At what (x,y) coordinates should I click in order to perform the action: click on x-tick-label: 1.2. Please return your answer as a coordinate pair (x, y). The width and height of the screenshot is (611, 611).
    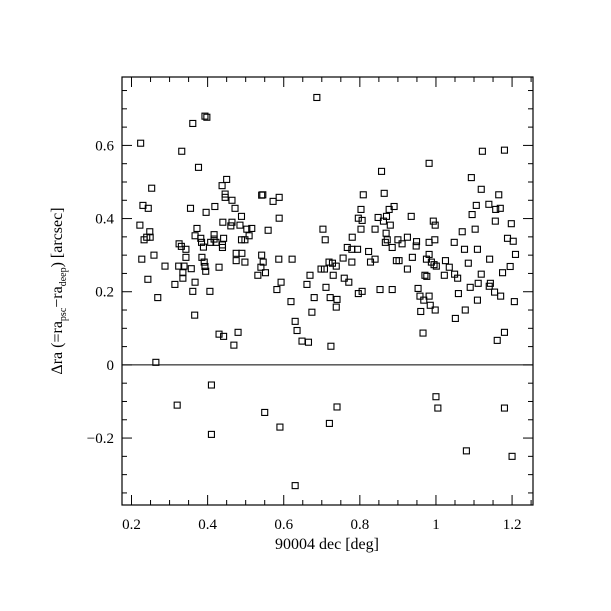
    Looking at the image, I should click on (512, 525).